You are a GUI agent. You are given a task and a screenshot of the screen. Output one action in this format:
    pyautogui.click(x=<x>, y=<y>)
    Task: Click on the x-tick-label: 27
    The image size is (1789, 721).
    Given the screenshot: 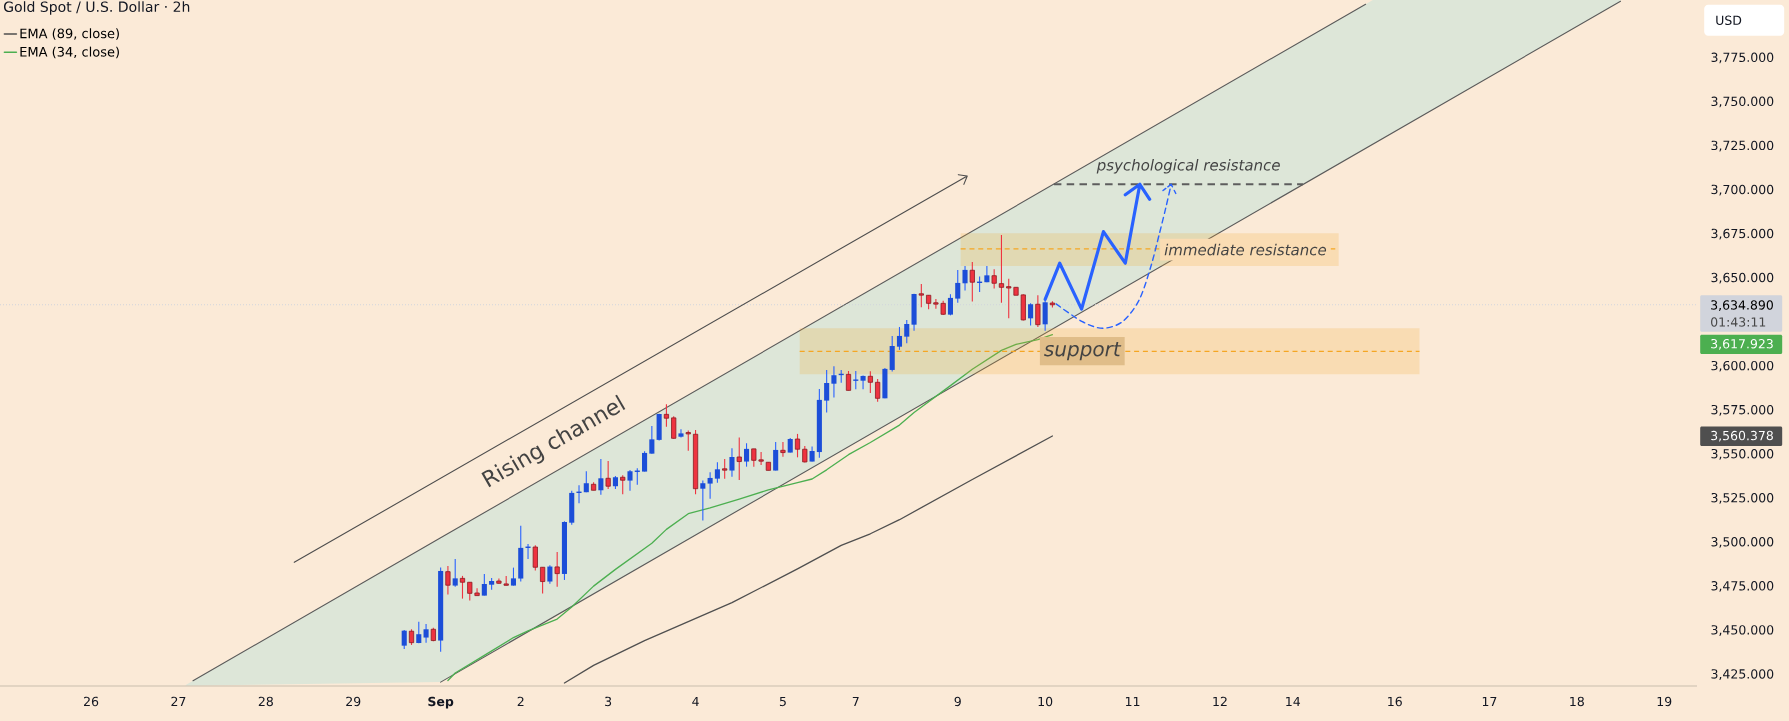 What is the action you would take?
    pyautogui.click(x=178, y=701)
    